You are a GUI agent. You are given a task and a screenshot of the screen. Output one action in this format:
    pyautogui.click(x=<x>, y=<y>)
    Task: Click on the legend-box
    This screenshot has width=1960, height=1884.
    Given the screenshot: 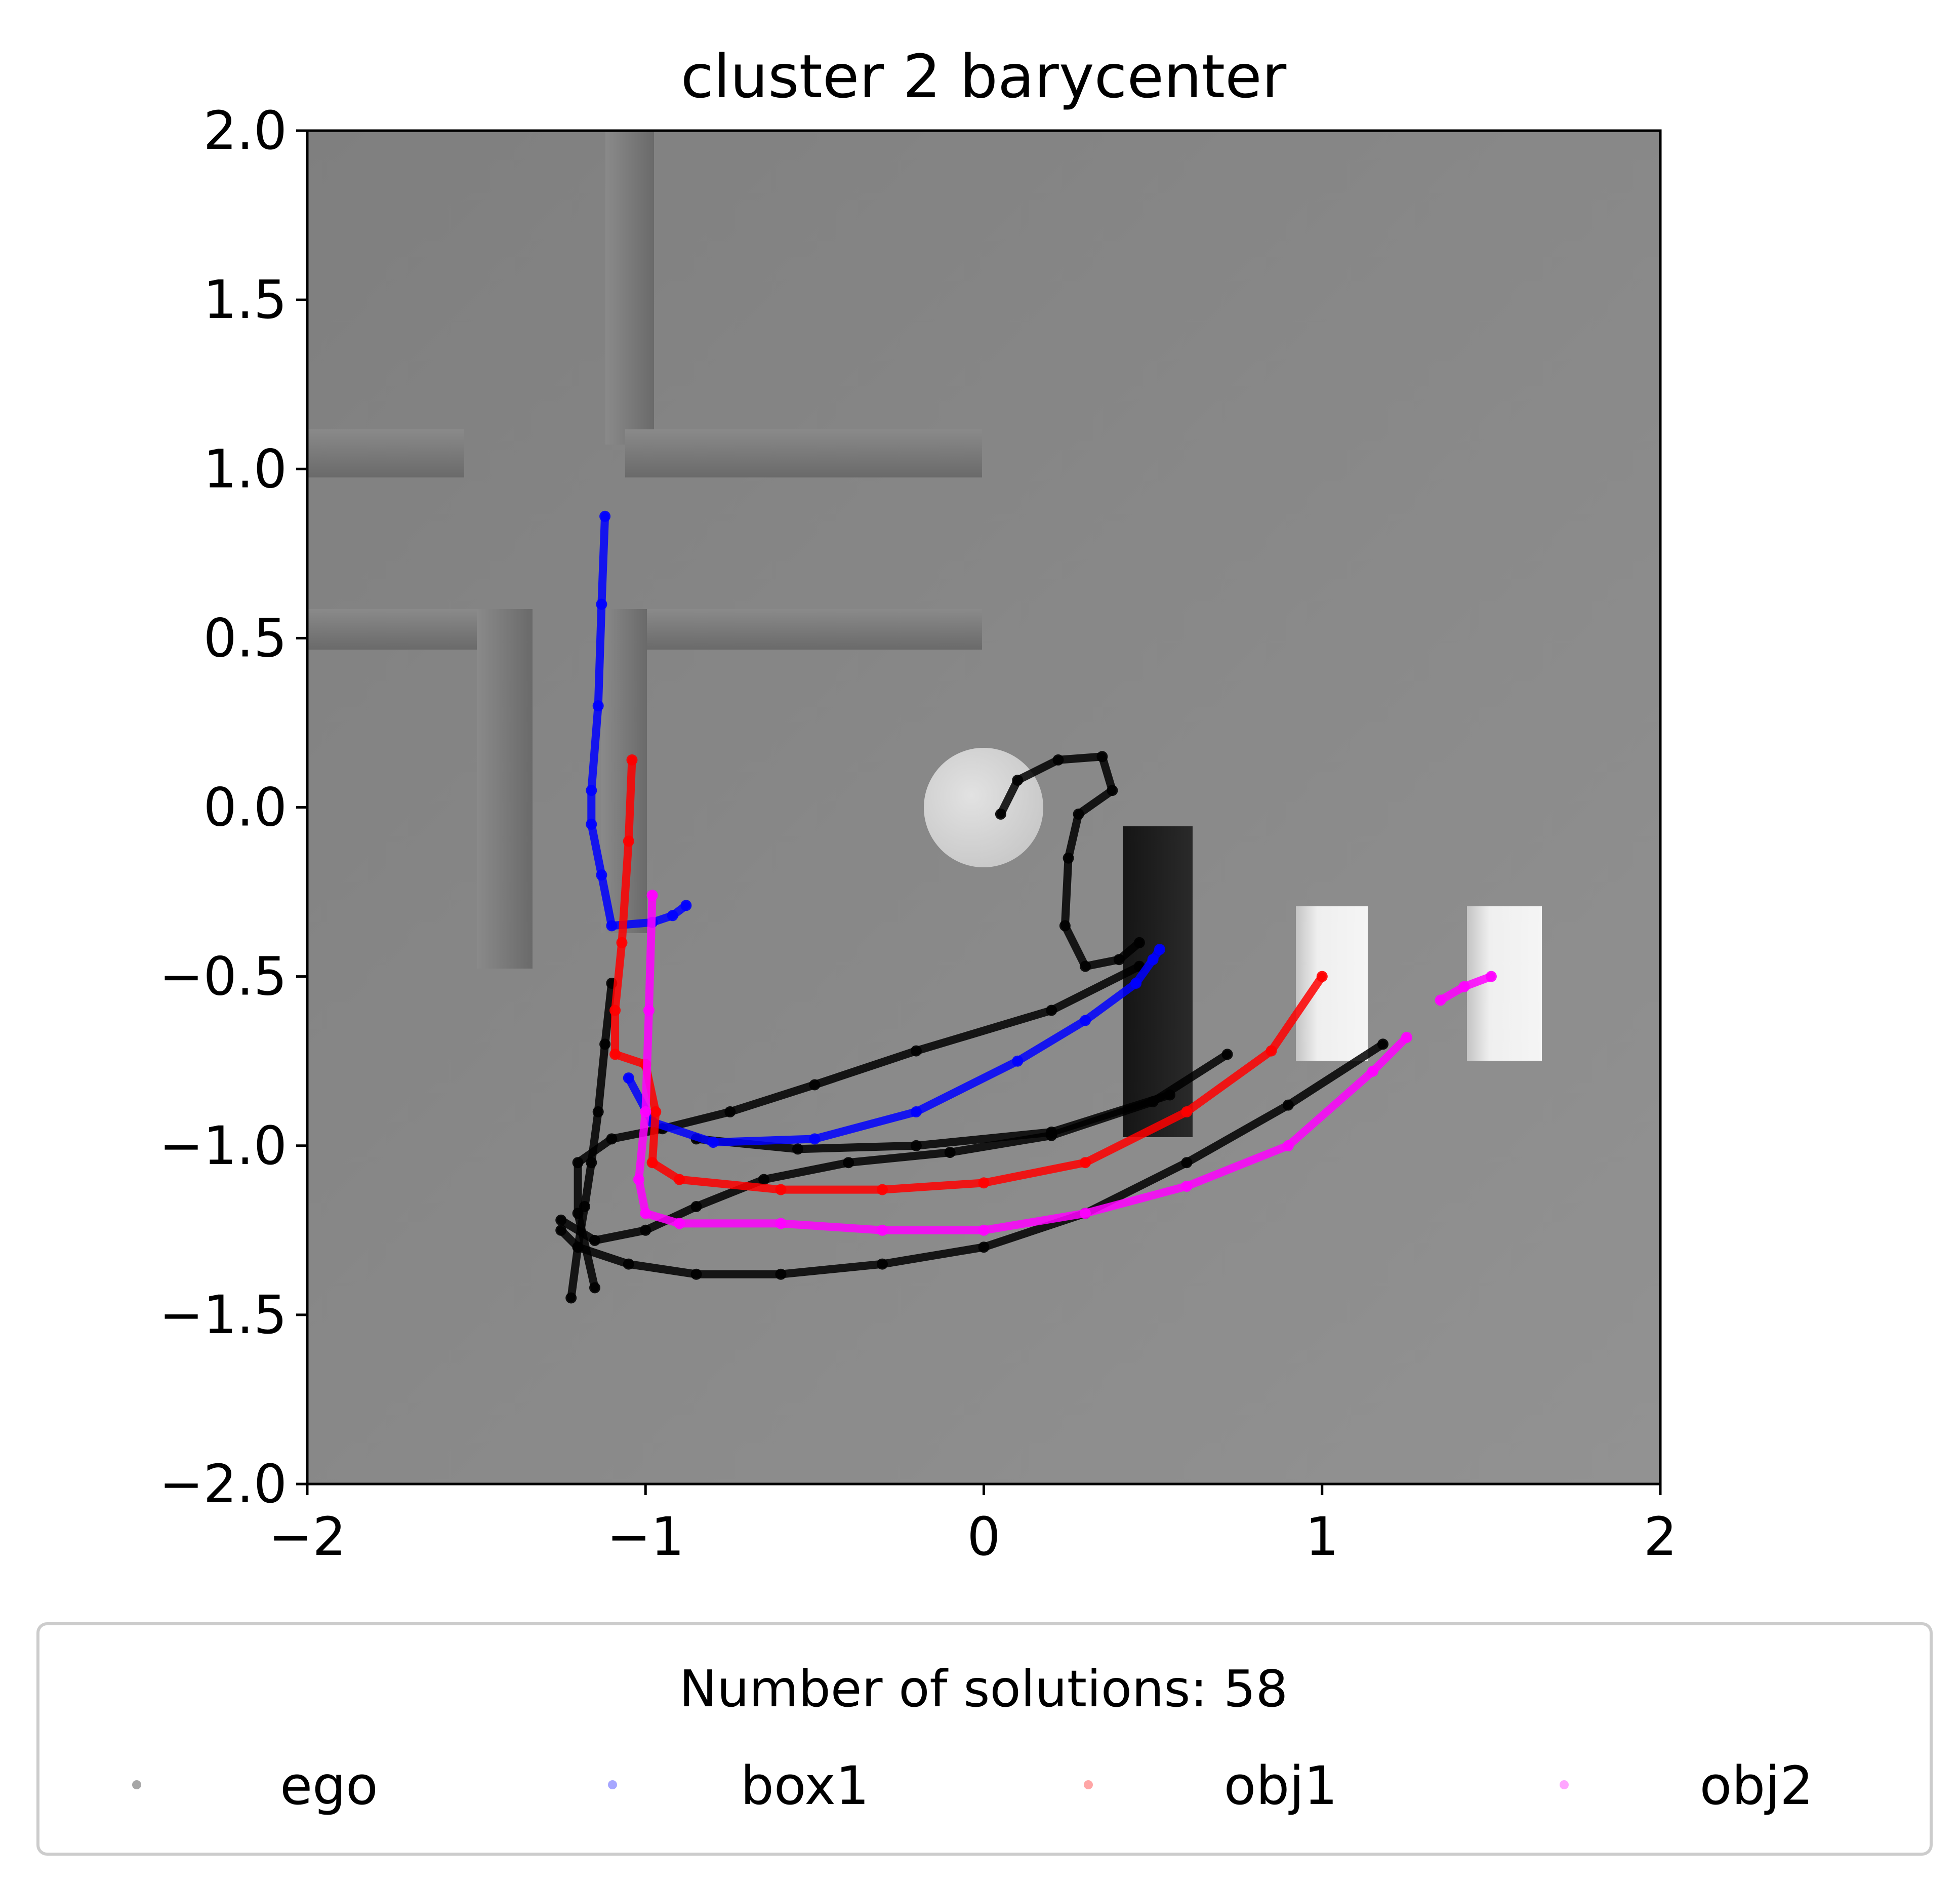 What is the action you would take?
    pyautogui.click(x=985, y=1739)
    